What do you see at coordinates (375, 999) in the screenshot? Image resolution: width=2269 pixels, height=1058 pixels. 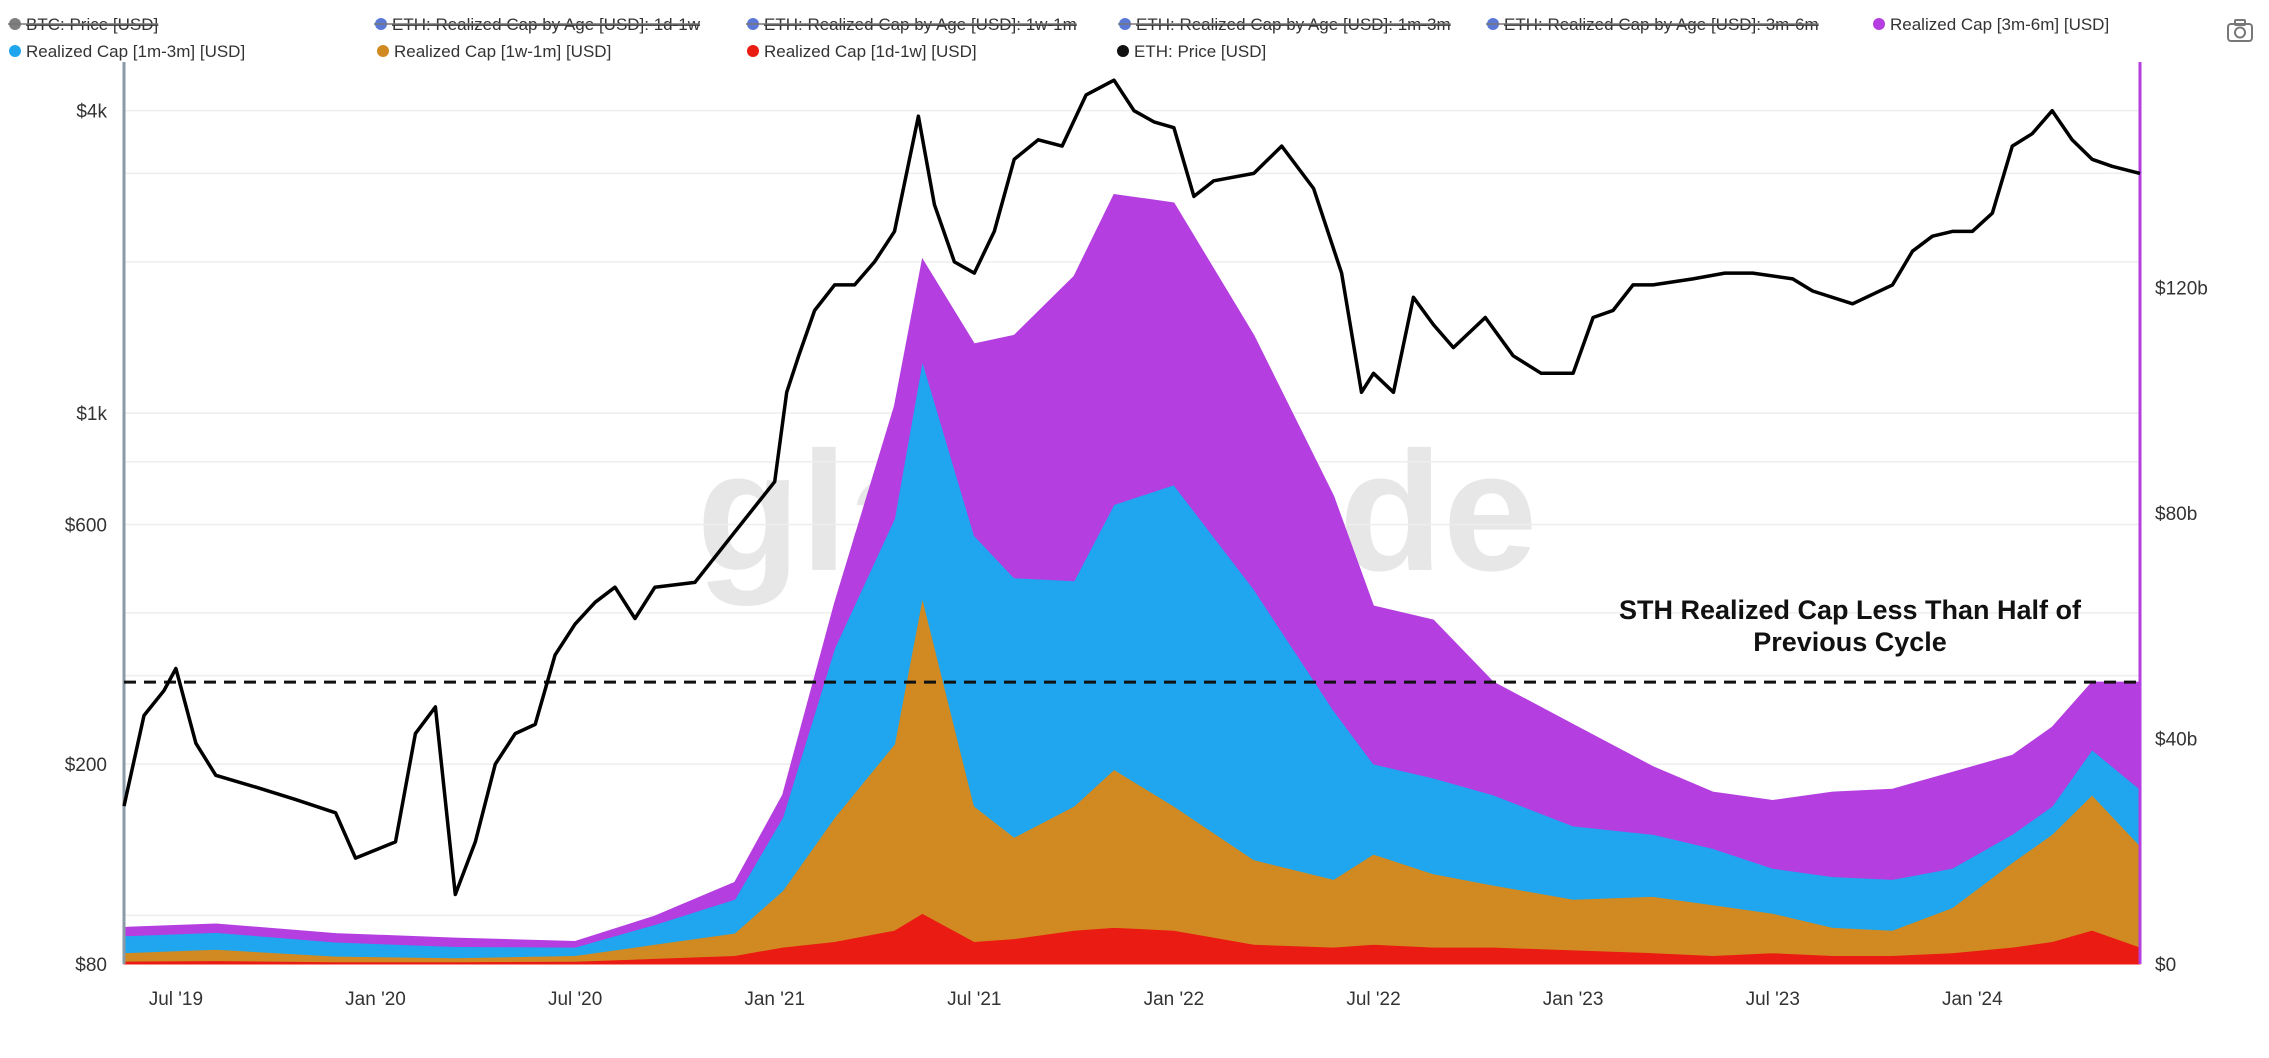 I see `x-tick-label: Jan '20` at bounding box center [375, 999].